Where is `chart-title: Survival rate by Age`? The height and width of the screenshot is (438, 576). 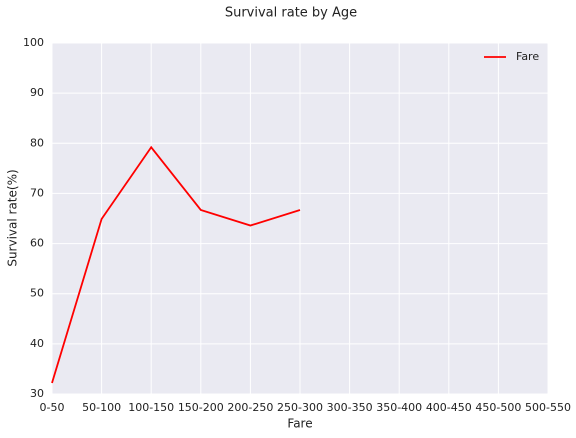 chart-title: Survival rate by Age is located at coordinates (291, 13).